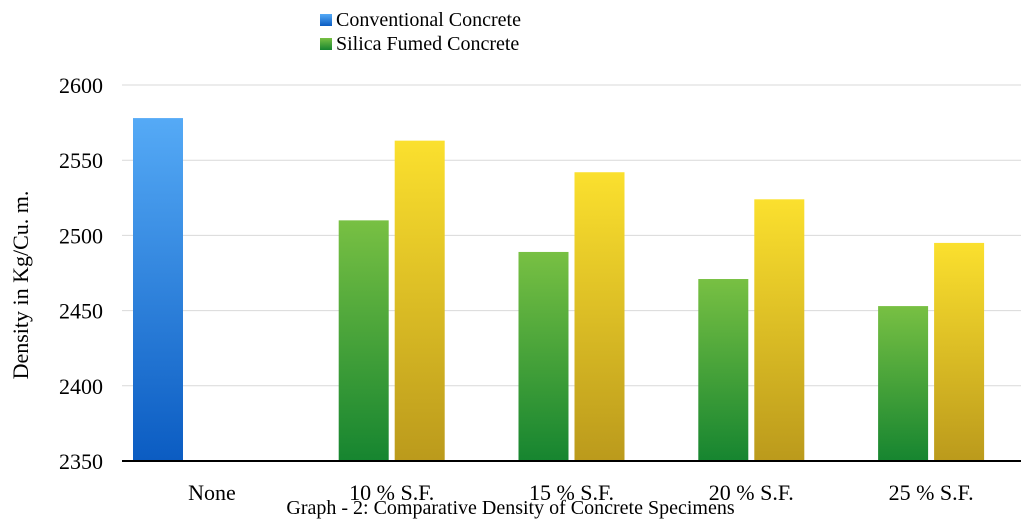 This screenshot has height=520, width=1021. What do you see at coordinates (81, 85) in the screenshot?
I see `y-tick-label: 2600` at bounding box center [81, 85].